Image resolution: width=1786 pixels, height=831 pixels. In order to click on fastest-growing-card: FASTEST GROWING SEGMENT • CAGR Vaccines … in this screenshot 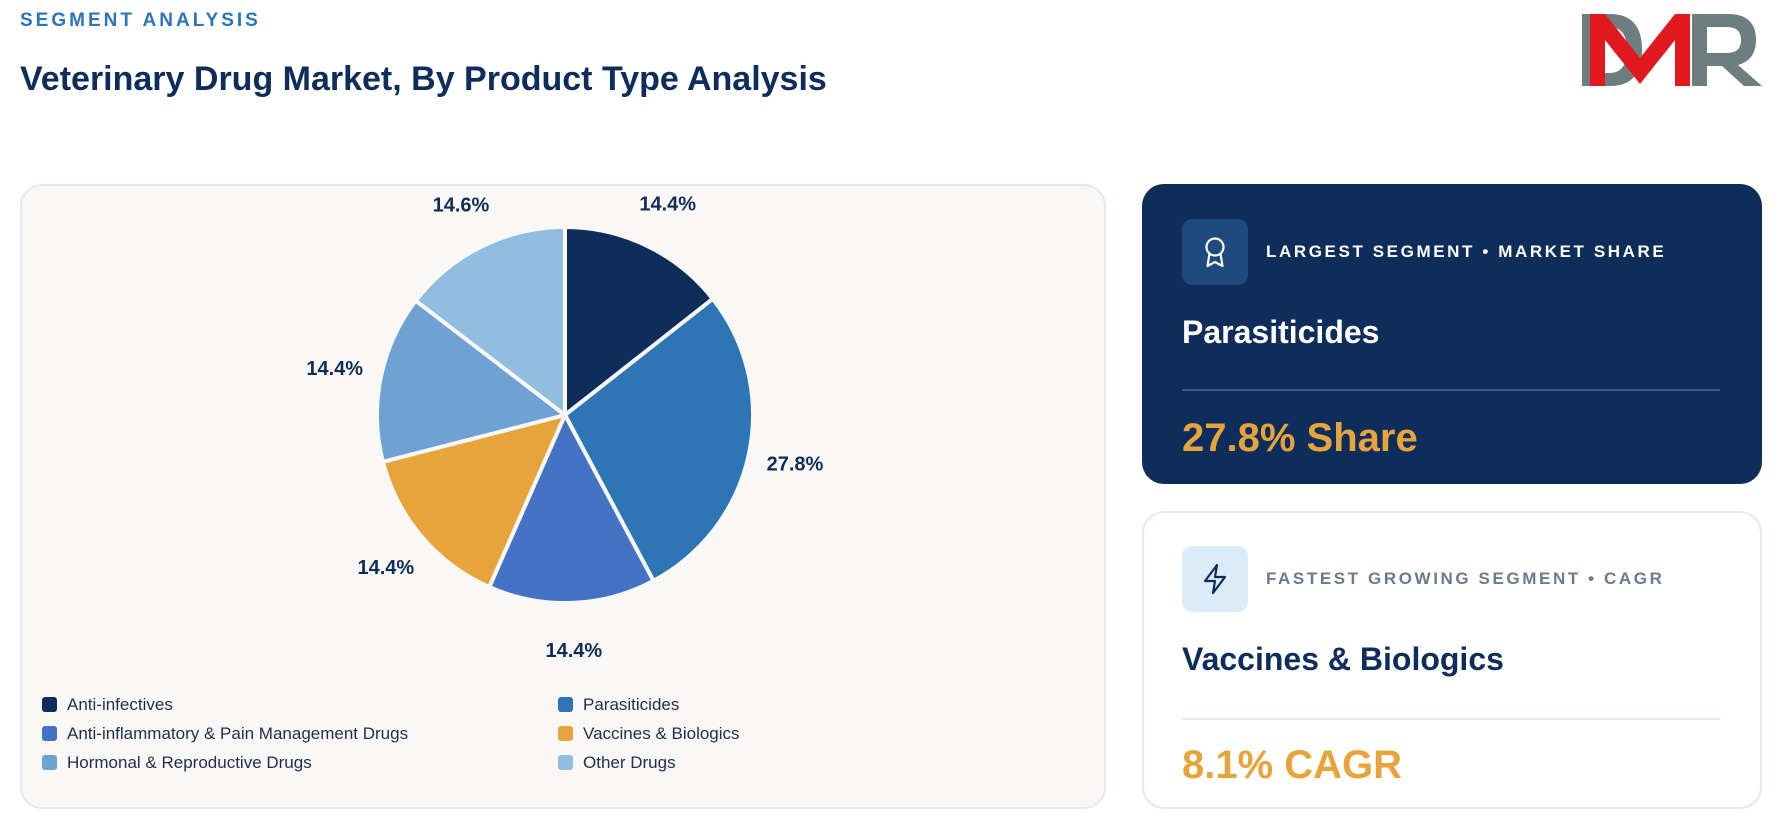, I will do `click(1452, 660)`.